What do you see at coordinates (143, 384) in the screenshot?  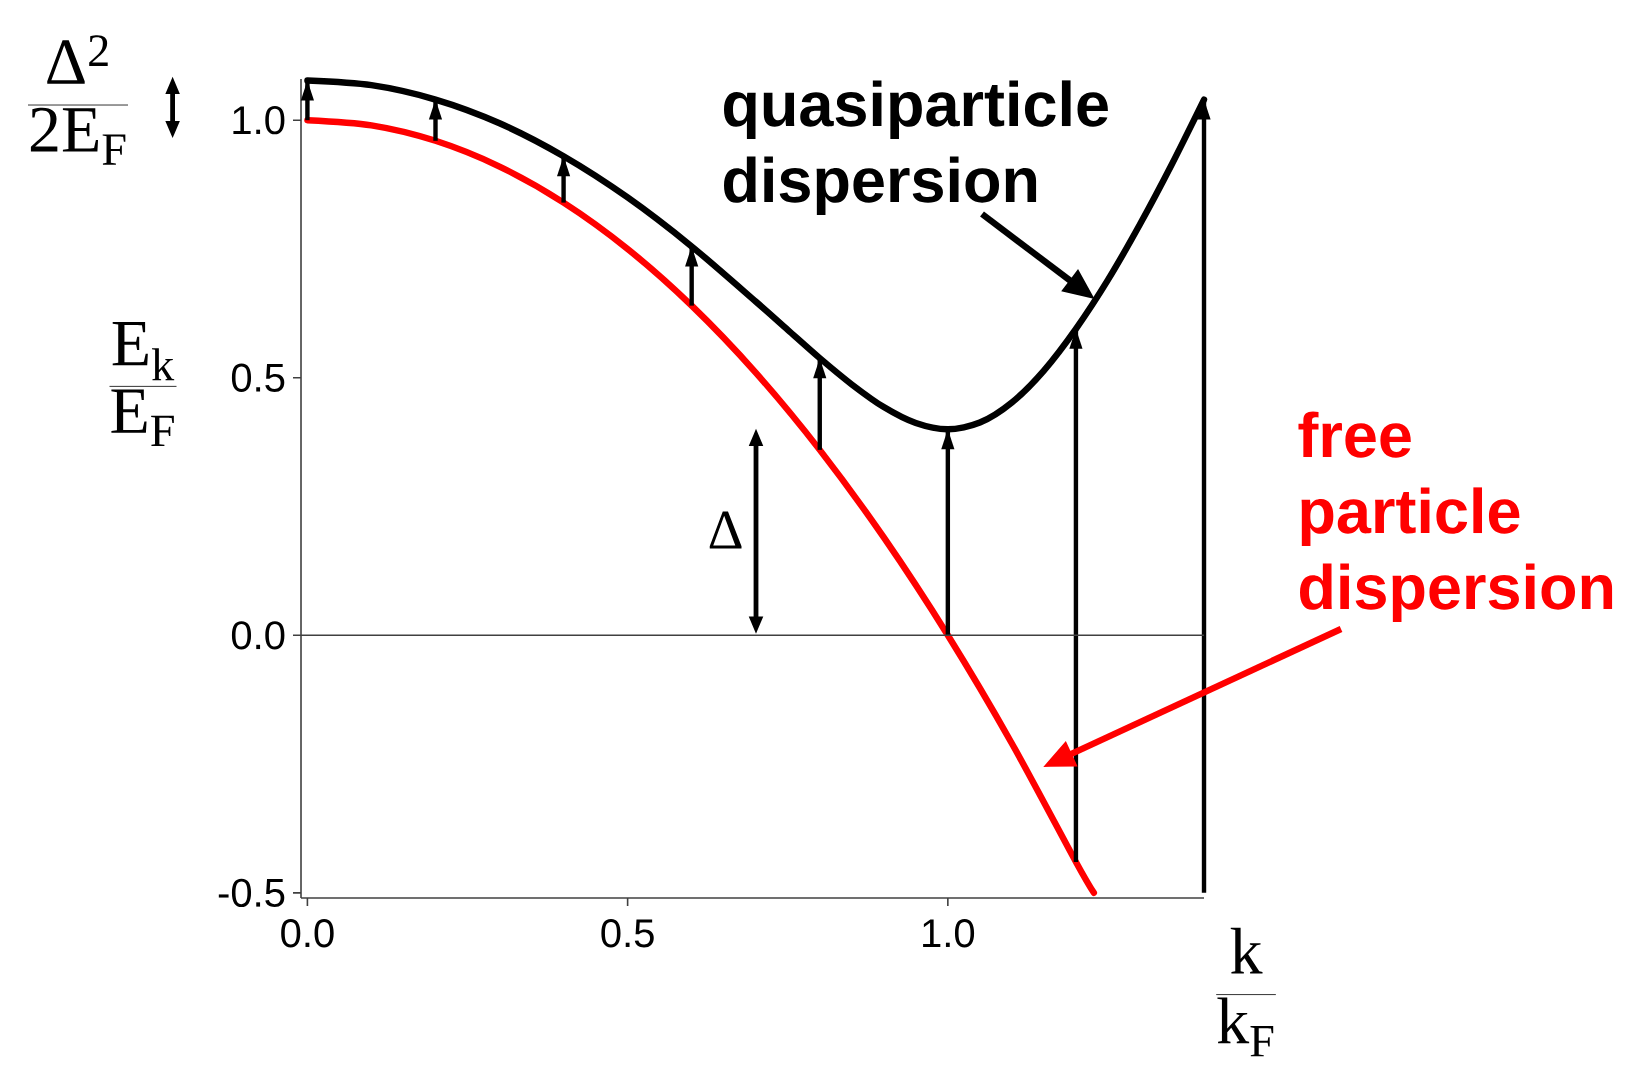 I see `y-axis-title: $\frac{\mathrm{E_k}}{\mathrm{E_F}}$` at bounding box center [143, 384].